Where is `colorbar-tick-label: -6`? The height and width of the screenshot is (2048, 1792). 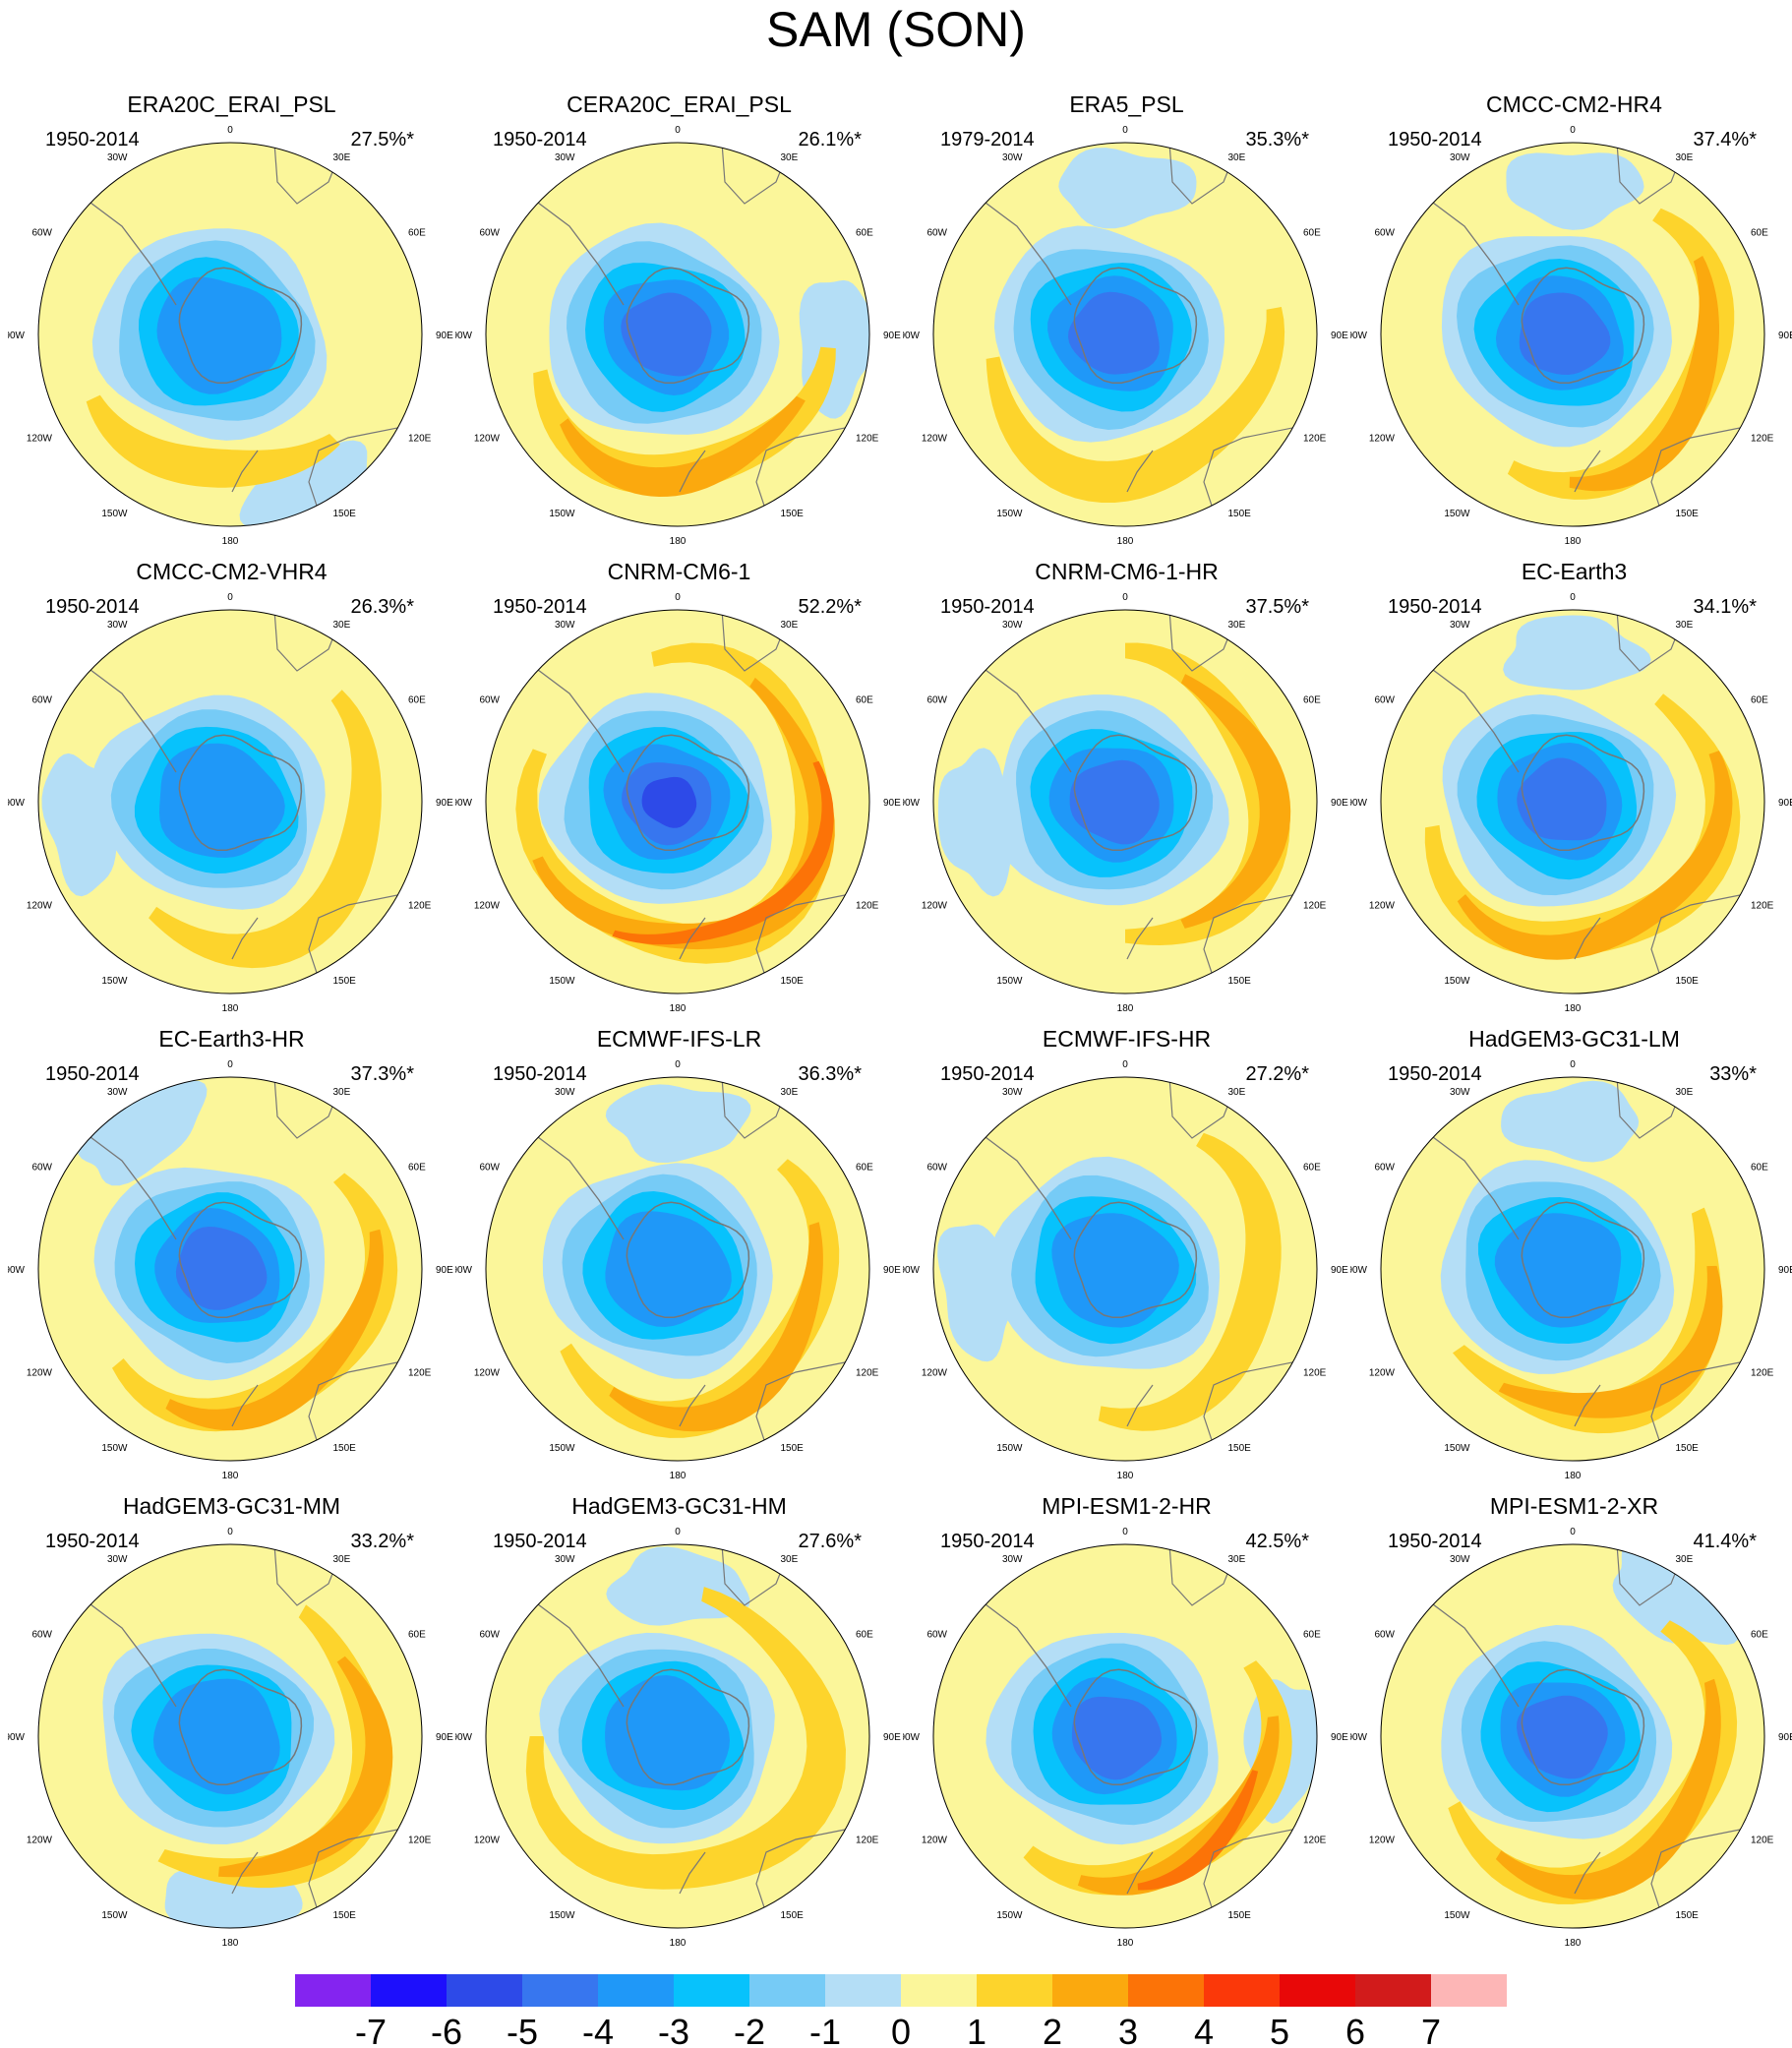 colorbar-tick-label: -6 is located at coordinates (446, 2030).